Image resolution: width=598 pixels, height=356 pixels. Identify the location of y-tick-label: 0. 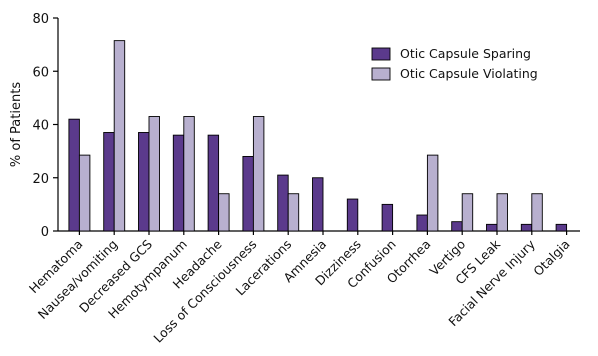
(45, 232).